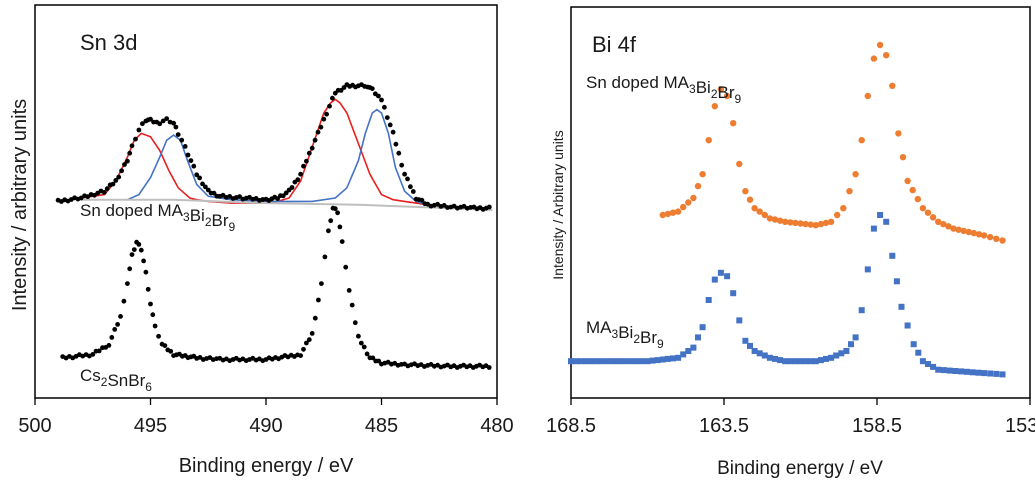 The height and width of the screenshot is (482, 1035). Describe the element at coordinates (625, 332) in the screenshot. I see `label-text: Bi` at that location.